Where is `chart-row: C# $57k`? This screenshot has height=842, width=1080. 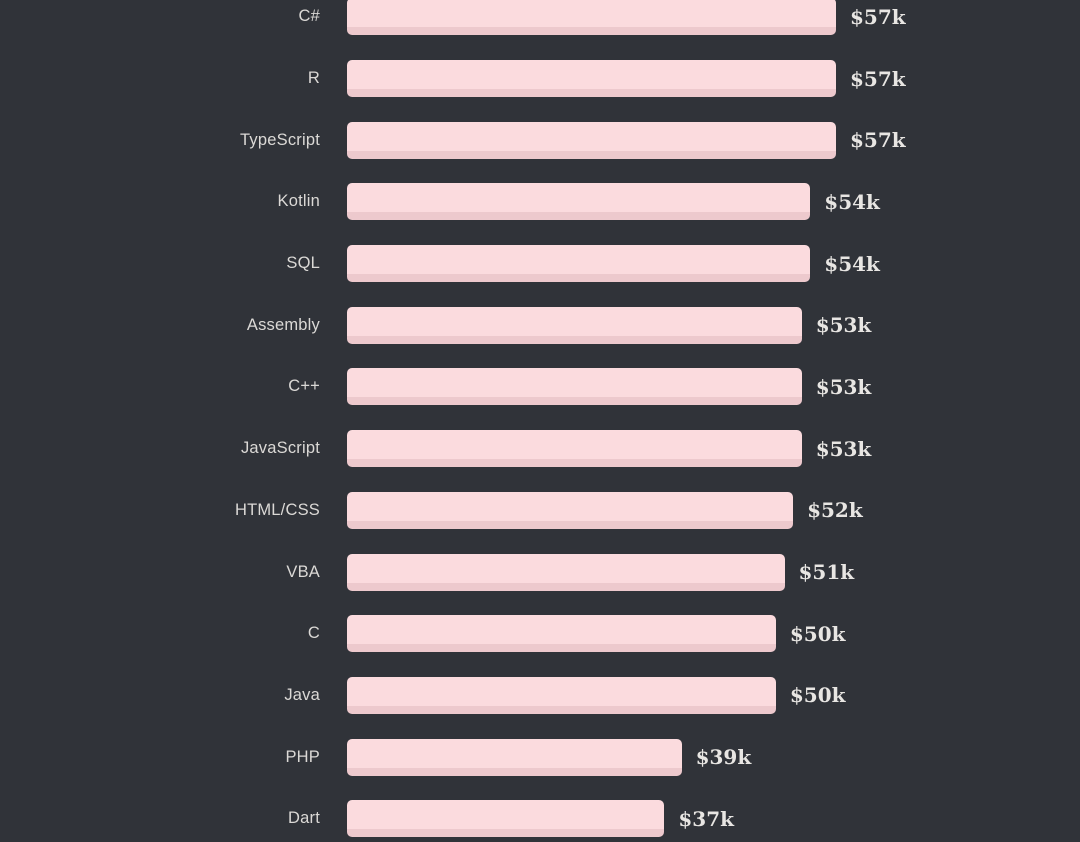
chart-row: C# $57k is located at coordinates (540, 24).